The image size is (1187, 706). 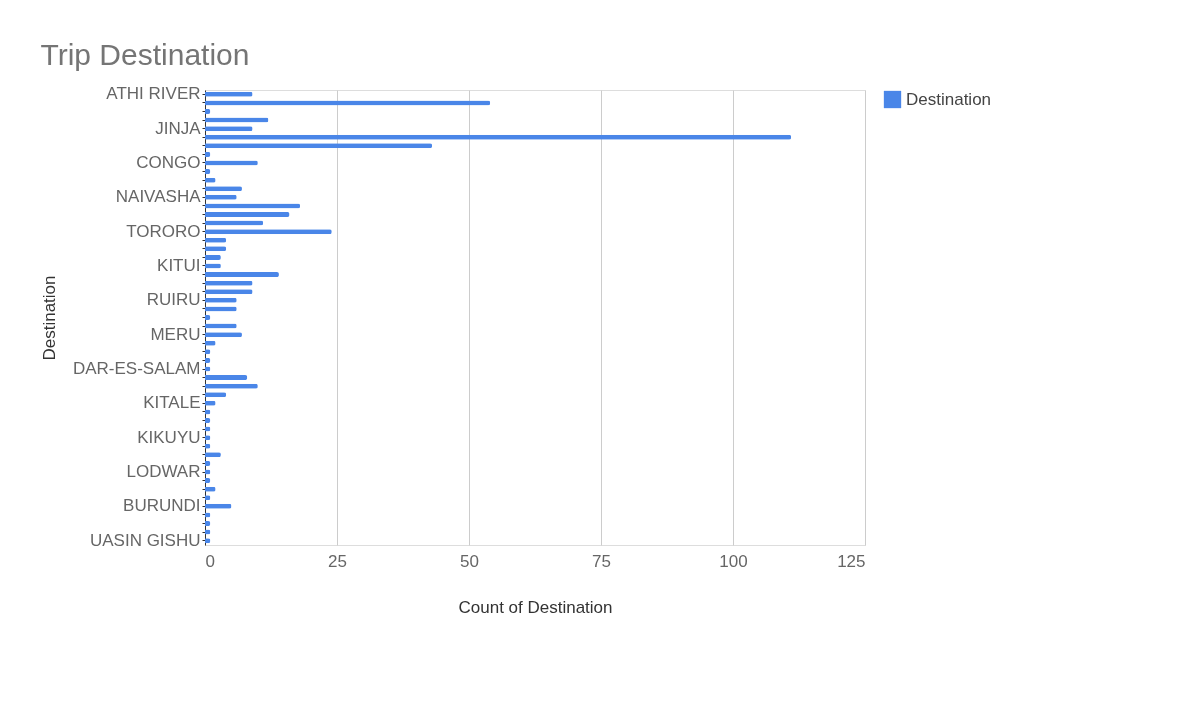 What do you see at coordinates (49, 318) in the screenshot?
I see `y-axis-title: Destination` at bounding box center [49, 318].